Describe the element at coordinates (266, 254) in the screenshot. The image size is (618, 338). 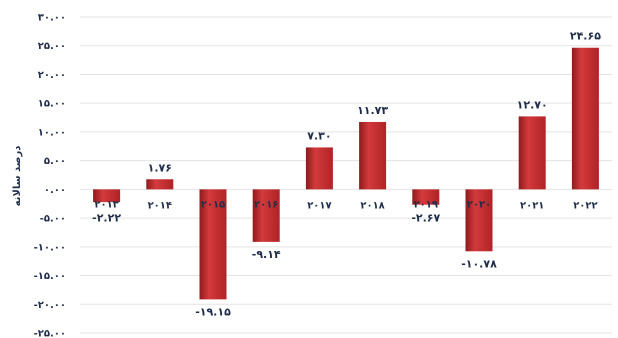
I see `data-label: -۹.۱۴` at that location.